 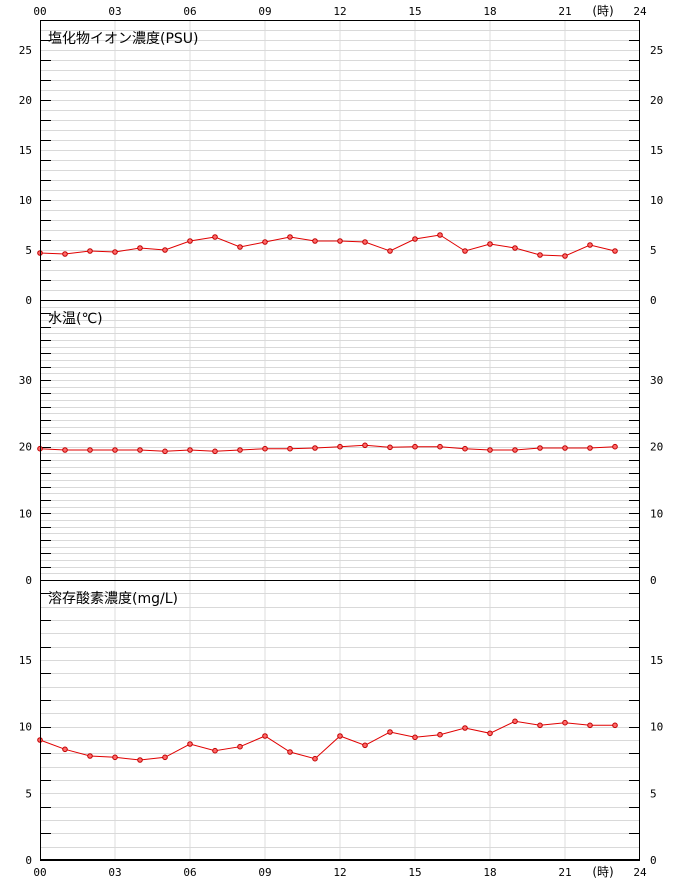 I want to click on y-tick-label-right: 5, so click(x=653, y=793).